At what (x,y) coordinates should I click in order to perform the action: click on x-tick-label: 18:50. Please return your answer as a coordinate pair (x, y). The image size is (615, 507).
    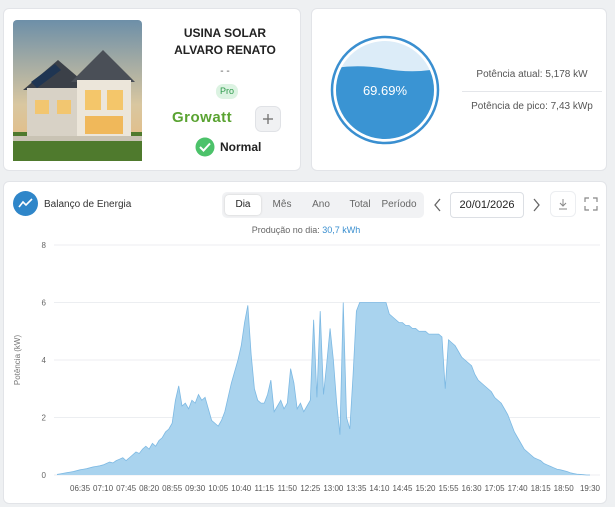
    Looking at the image, I should click on (564, 488).